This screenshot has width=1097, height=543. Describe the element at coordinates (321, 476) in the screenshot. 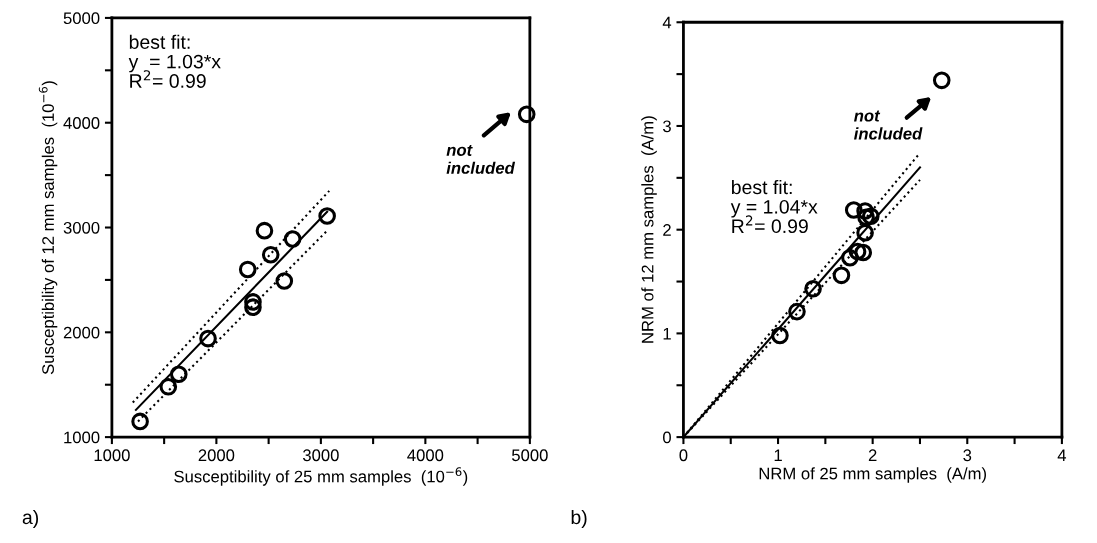

I see `x-axis-title: Susceptibility of 25 mm samples (10$^{−6}$)` at that location.